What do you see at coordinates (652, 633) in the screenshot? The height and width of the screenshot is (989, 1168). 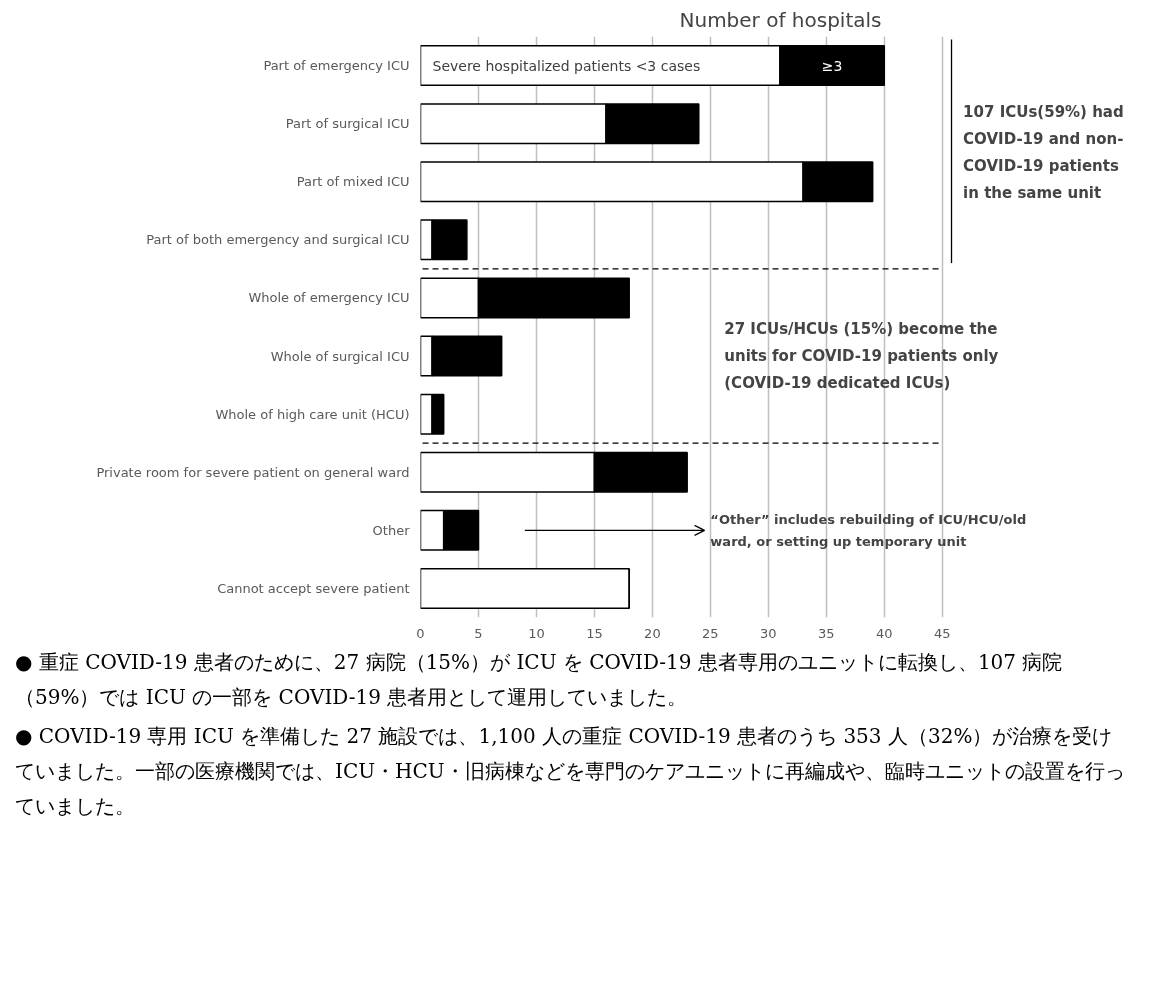 I see `x-tick-label: 20` at bounding box center [652, 633].